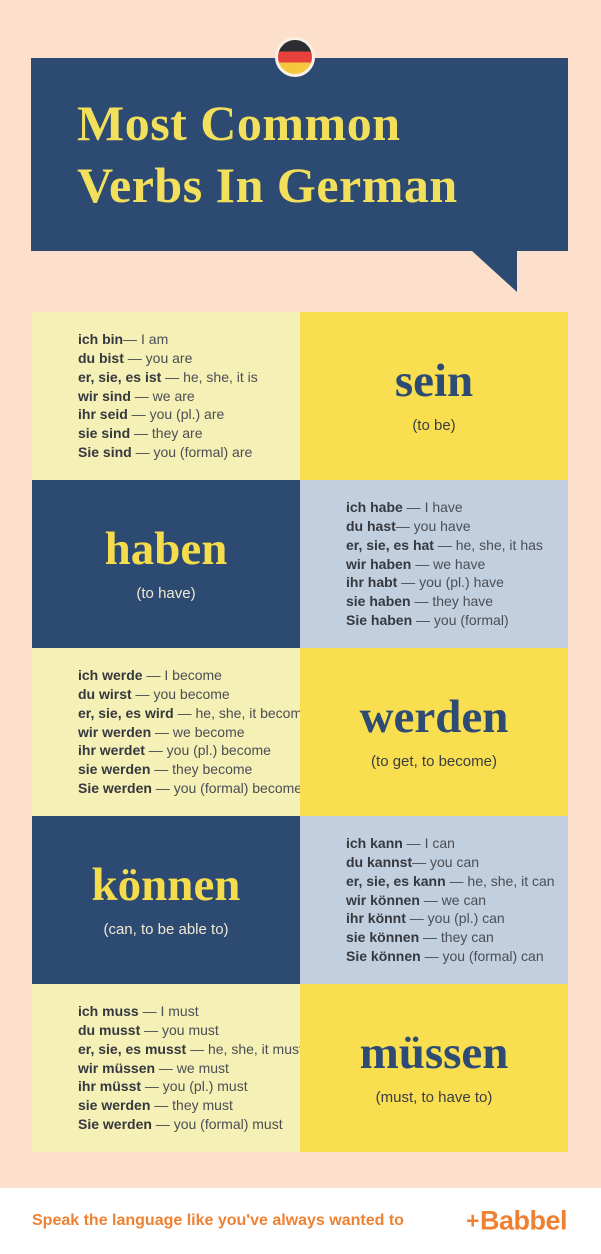 The width and height of the screenshot is (601, 1254). I want to click on english-translation: — he, she, it is, so click(209, 376).